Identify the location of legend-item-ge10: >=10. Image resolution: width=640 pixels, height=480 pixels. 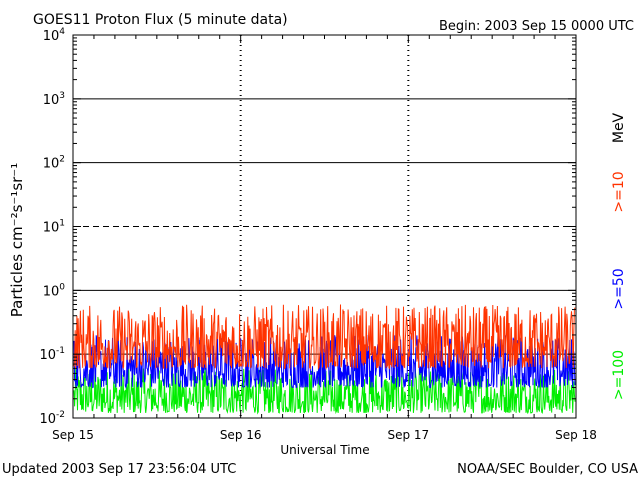
(619, 191).